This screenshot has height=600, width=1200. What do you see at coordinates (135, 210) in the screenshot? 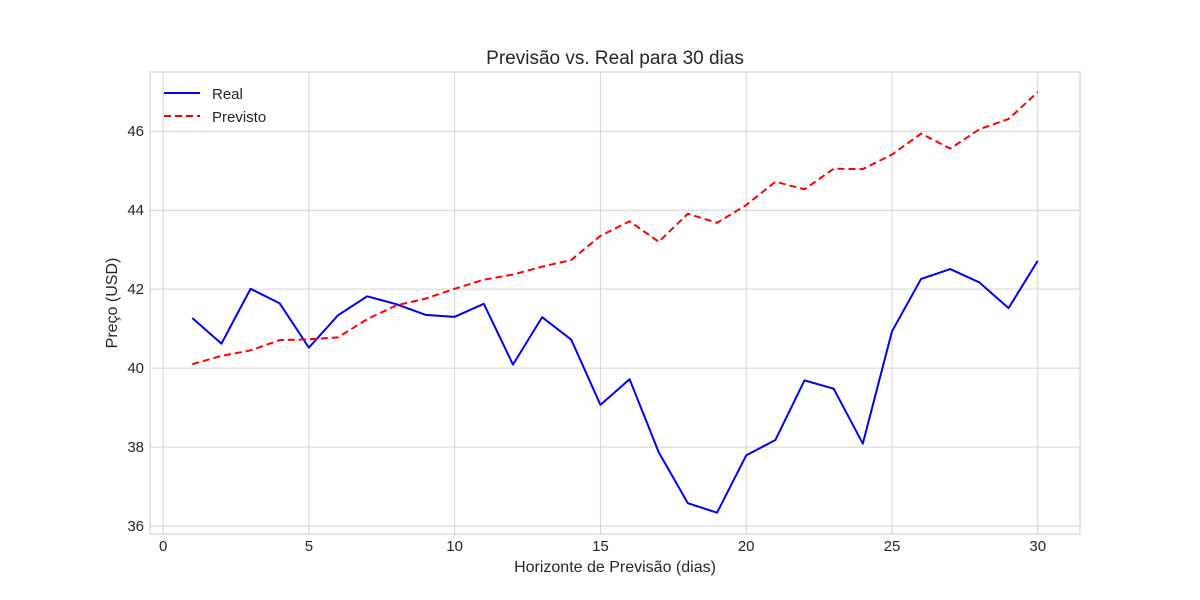
I see `y-tick-label: 44` at bounding box center [135, 210].